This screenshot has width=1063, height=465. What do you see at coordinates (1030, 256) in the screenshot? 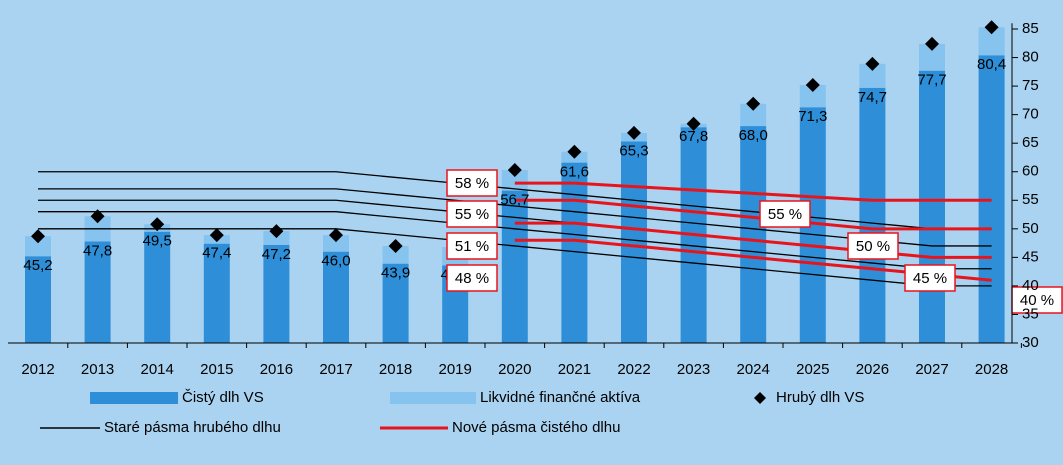
I see `y-tick-label: 45` at bounding box center [1030, 256].